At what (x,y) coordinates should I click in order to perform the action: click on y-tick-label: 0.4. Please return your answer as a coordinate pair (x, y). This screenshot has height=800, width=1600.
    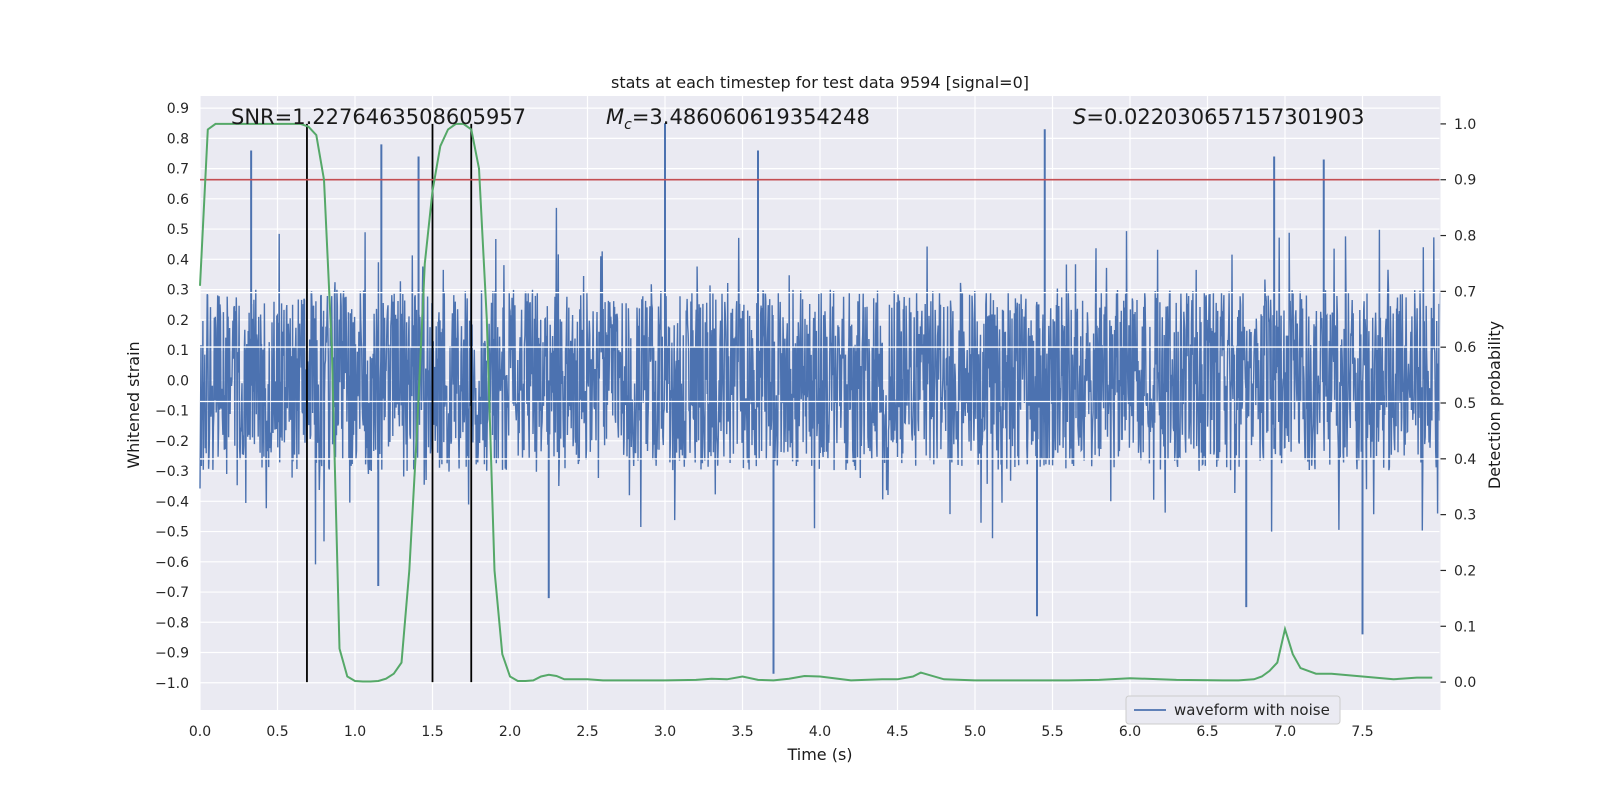
    Looking at the image, I should click on (178, 260).